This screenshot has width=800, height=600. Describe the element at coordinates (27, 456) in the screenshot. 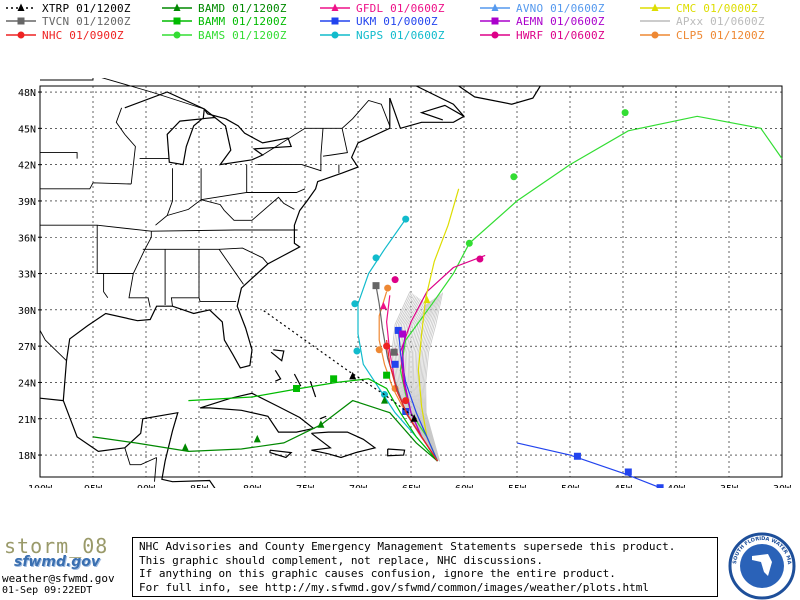

I see `lat-label: 18N` at that location.